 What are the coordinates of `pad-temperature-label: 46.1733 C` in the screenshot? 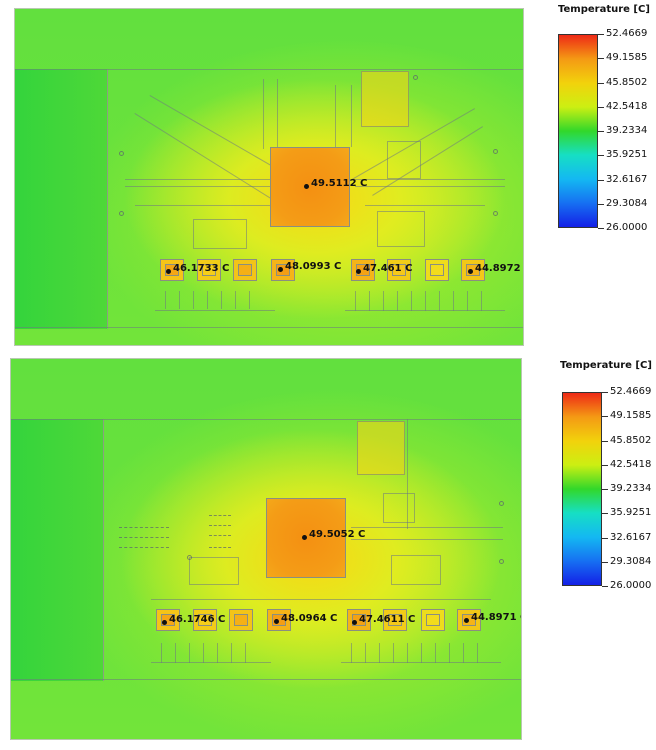 It's located at (201, 268).